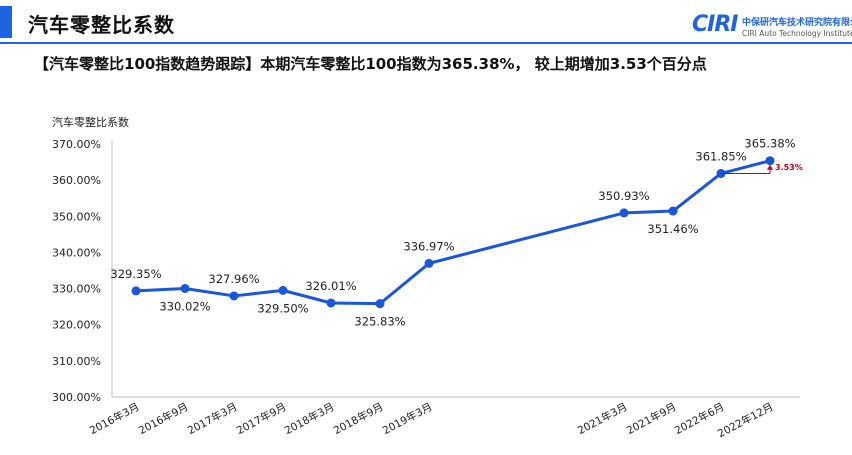  I want to click on x-tick-label: 2022年12月, so click(745, 420).